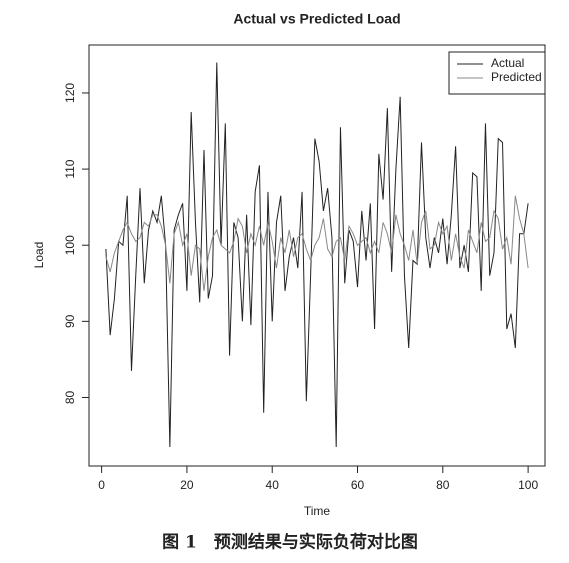  I want to click on x-tick-label: 40, so click(273, 485).